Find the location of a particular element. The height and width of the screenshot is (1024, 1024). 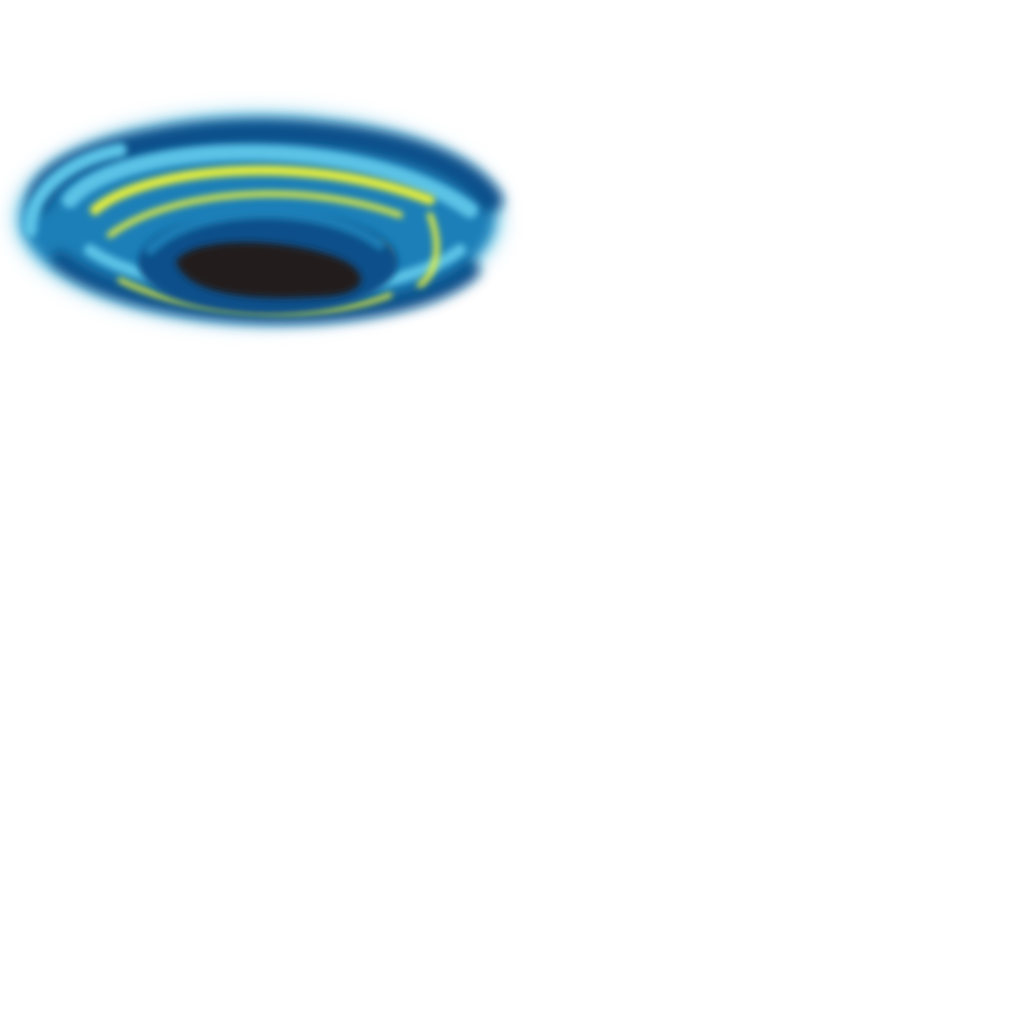

swirl-dark-core is located at coordinates (268, 270).